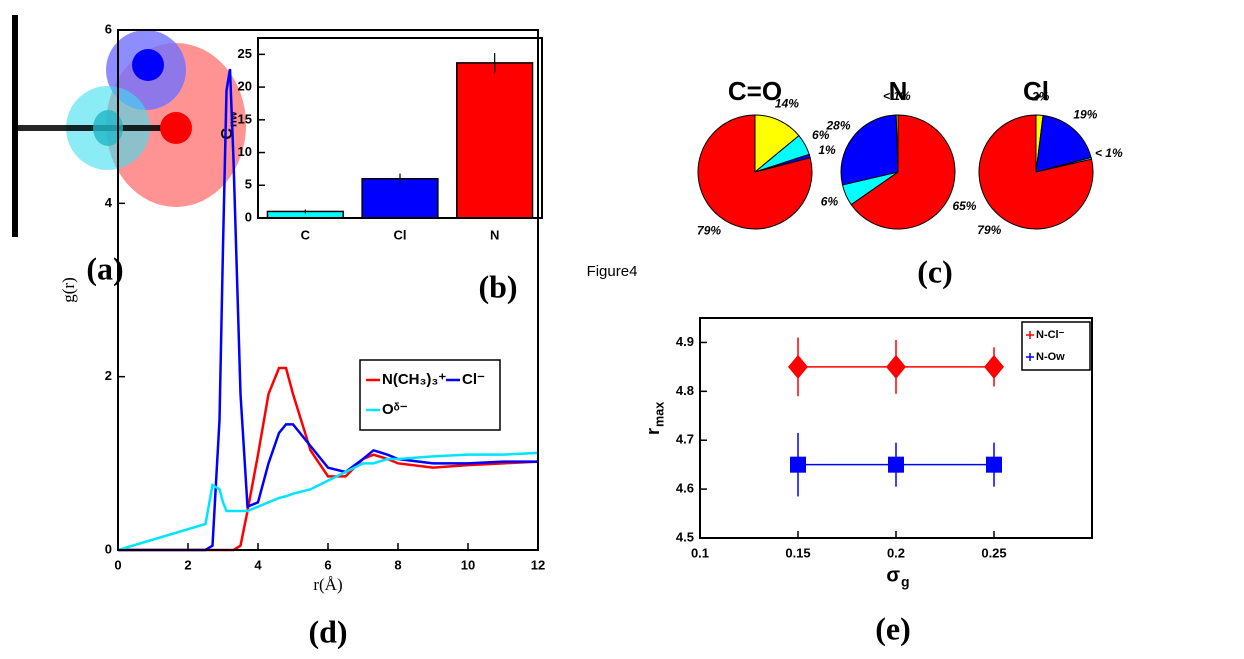 The width and height of the screenshot is (1244, 659). What do you see at coordinates (327, 631) in the screenshot?
I see `panel-label: (d)` at bounding box center [327, 631].